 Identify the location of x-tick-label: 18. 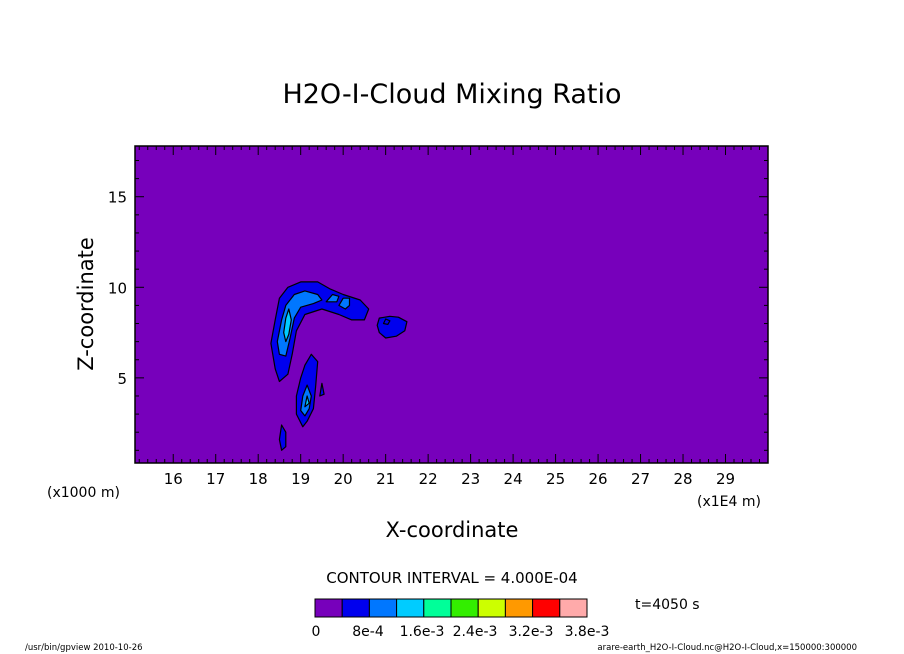
(258, 479).